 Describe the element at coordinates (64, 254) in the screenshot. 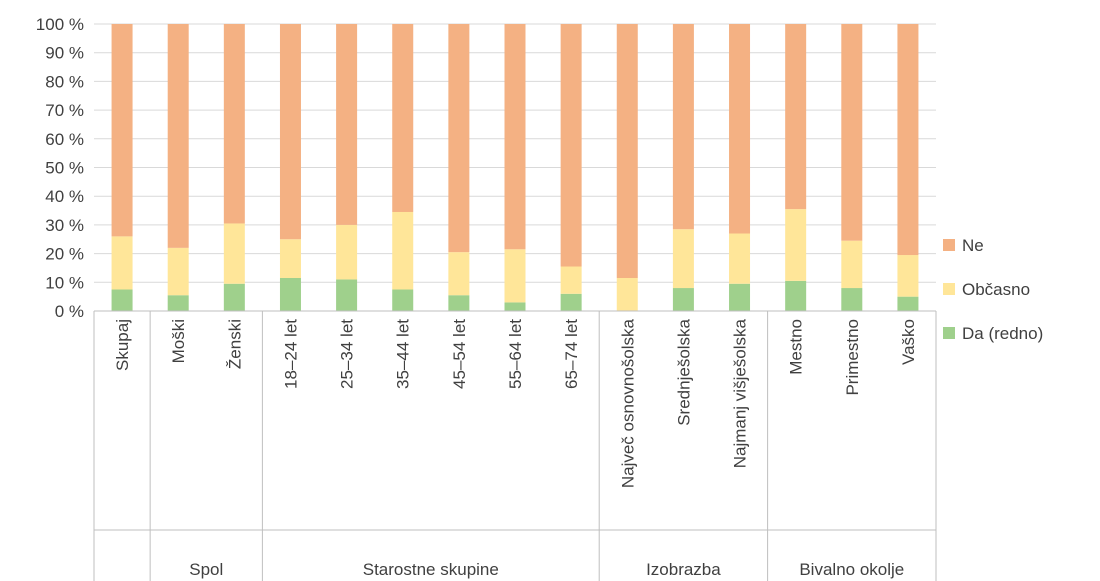

I see `y-tick-label: 20 %` at that location.